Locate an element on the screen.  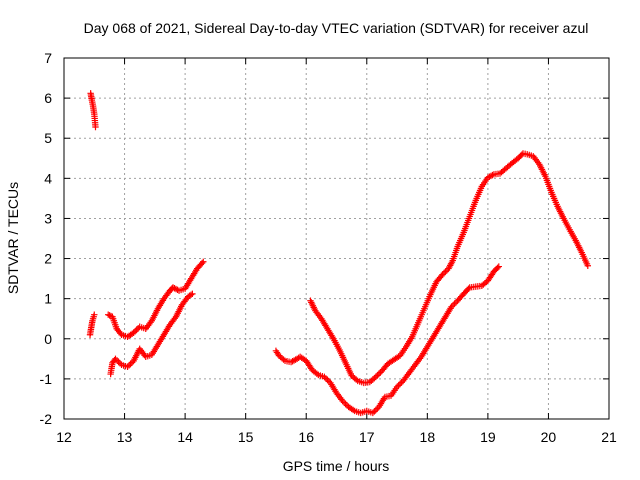
series-pass-c is located at coordinates (156, 299).